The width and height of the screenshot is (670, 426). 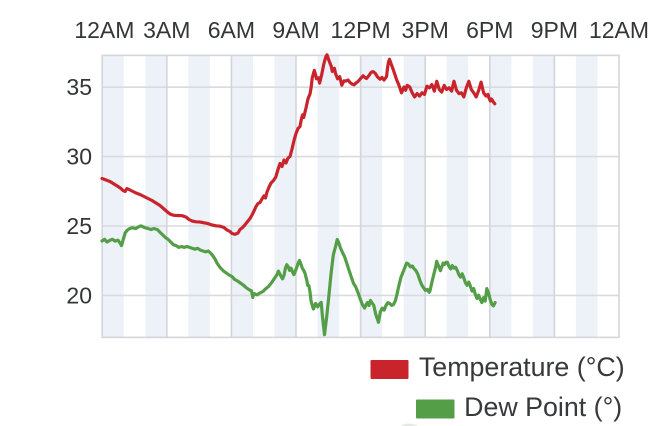 I want to click on svg-text: 25, so click(x=79, y=226).